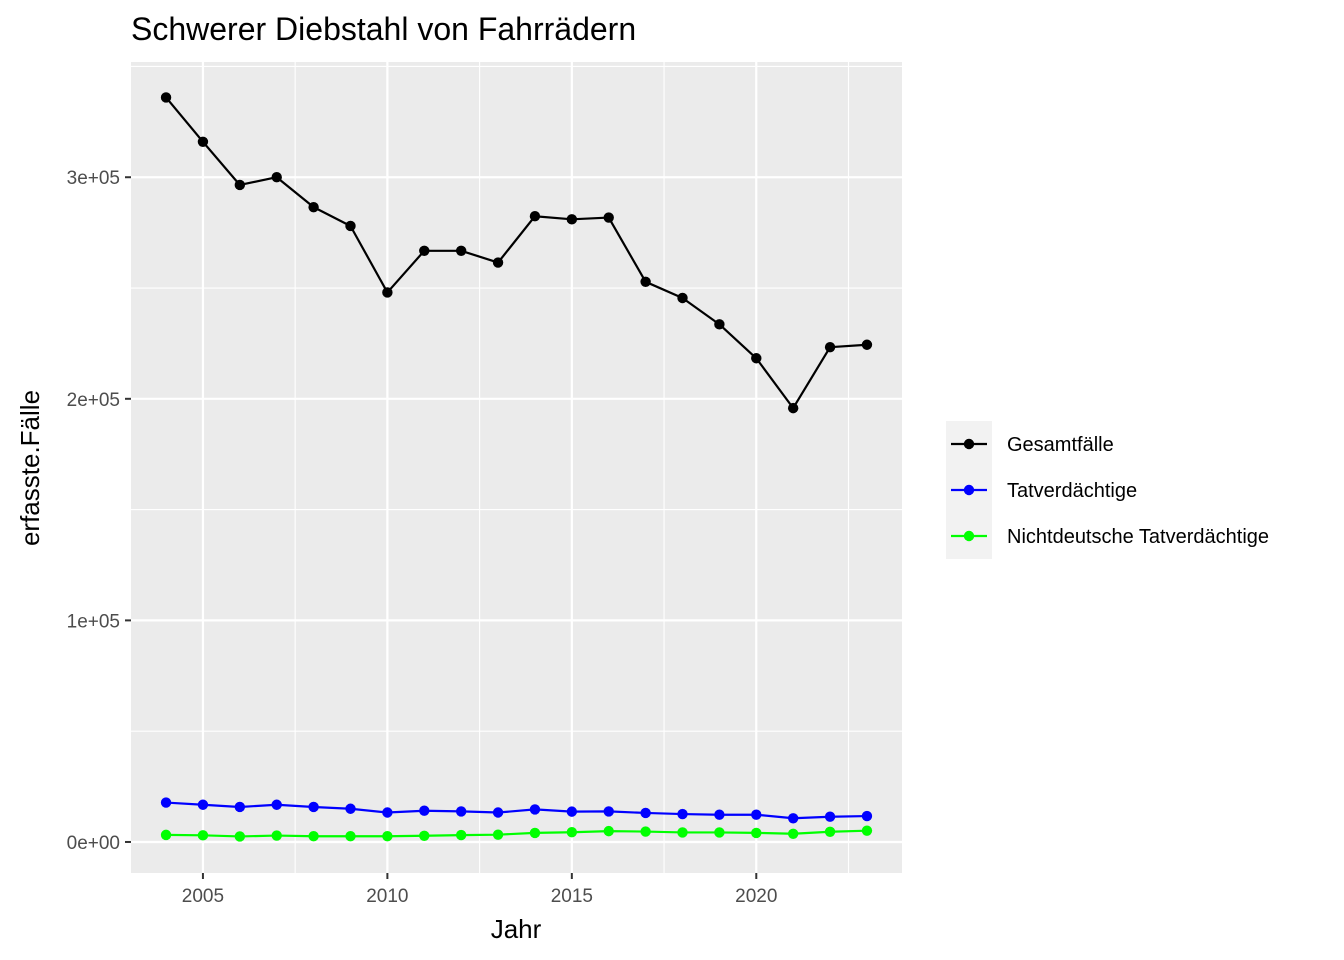 The height and width of the screenshot is (960, 1344). Describe the element at coordinates (479, 890) in the screenshot. I see `x-axis: 2005 2010 2015 2020` at that location.